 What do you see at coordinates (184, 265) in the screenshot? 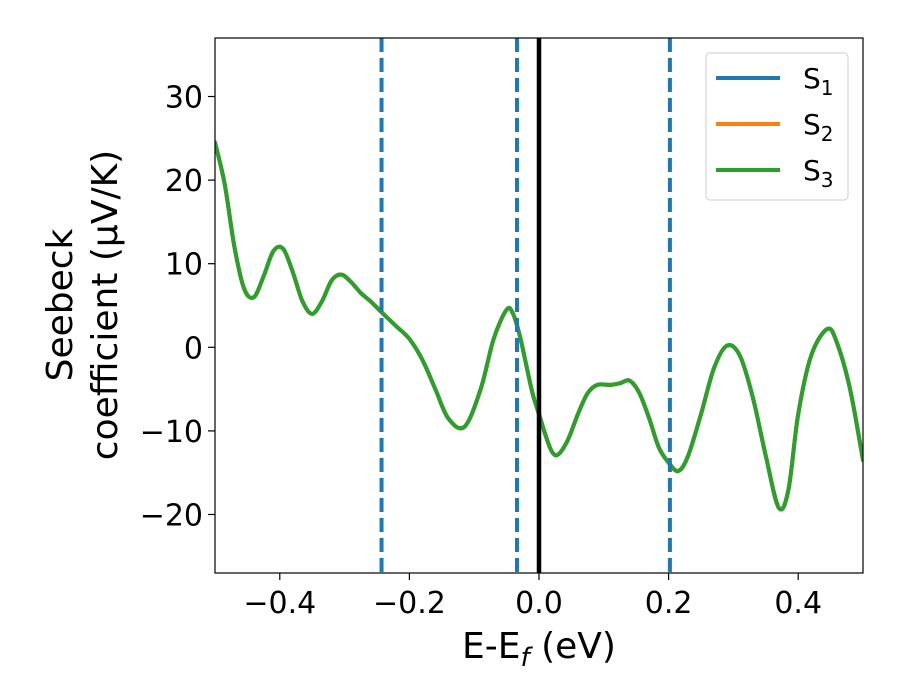
I see `y-tick-label: 10` at bounding box center [184, 265].